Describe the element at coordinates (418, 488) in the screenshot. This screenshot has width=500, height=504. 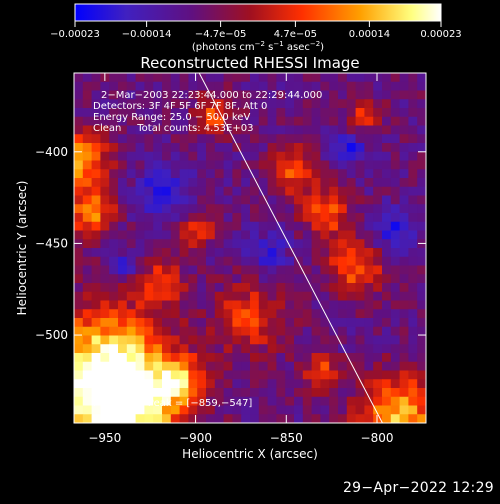
I see `timestamp: 29−Apr−2022 12:29` at that location.